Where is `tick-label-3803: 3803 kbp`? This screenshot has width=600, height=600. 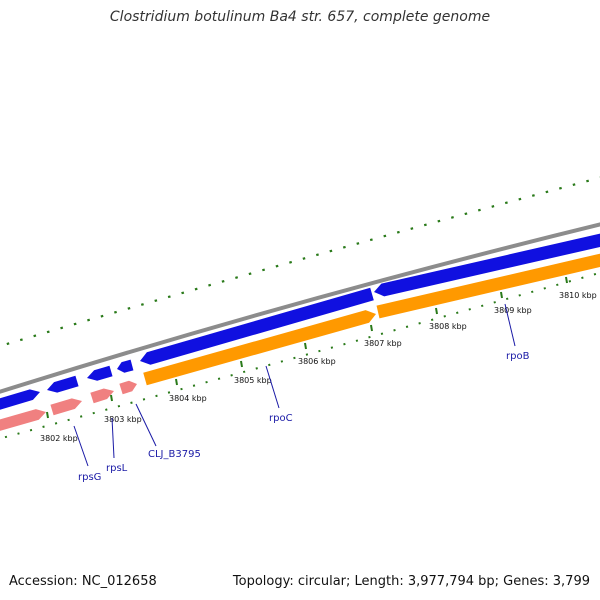
tick-label-3803: 3803 kbp is located at coordinates (123, 419).